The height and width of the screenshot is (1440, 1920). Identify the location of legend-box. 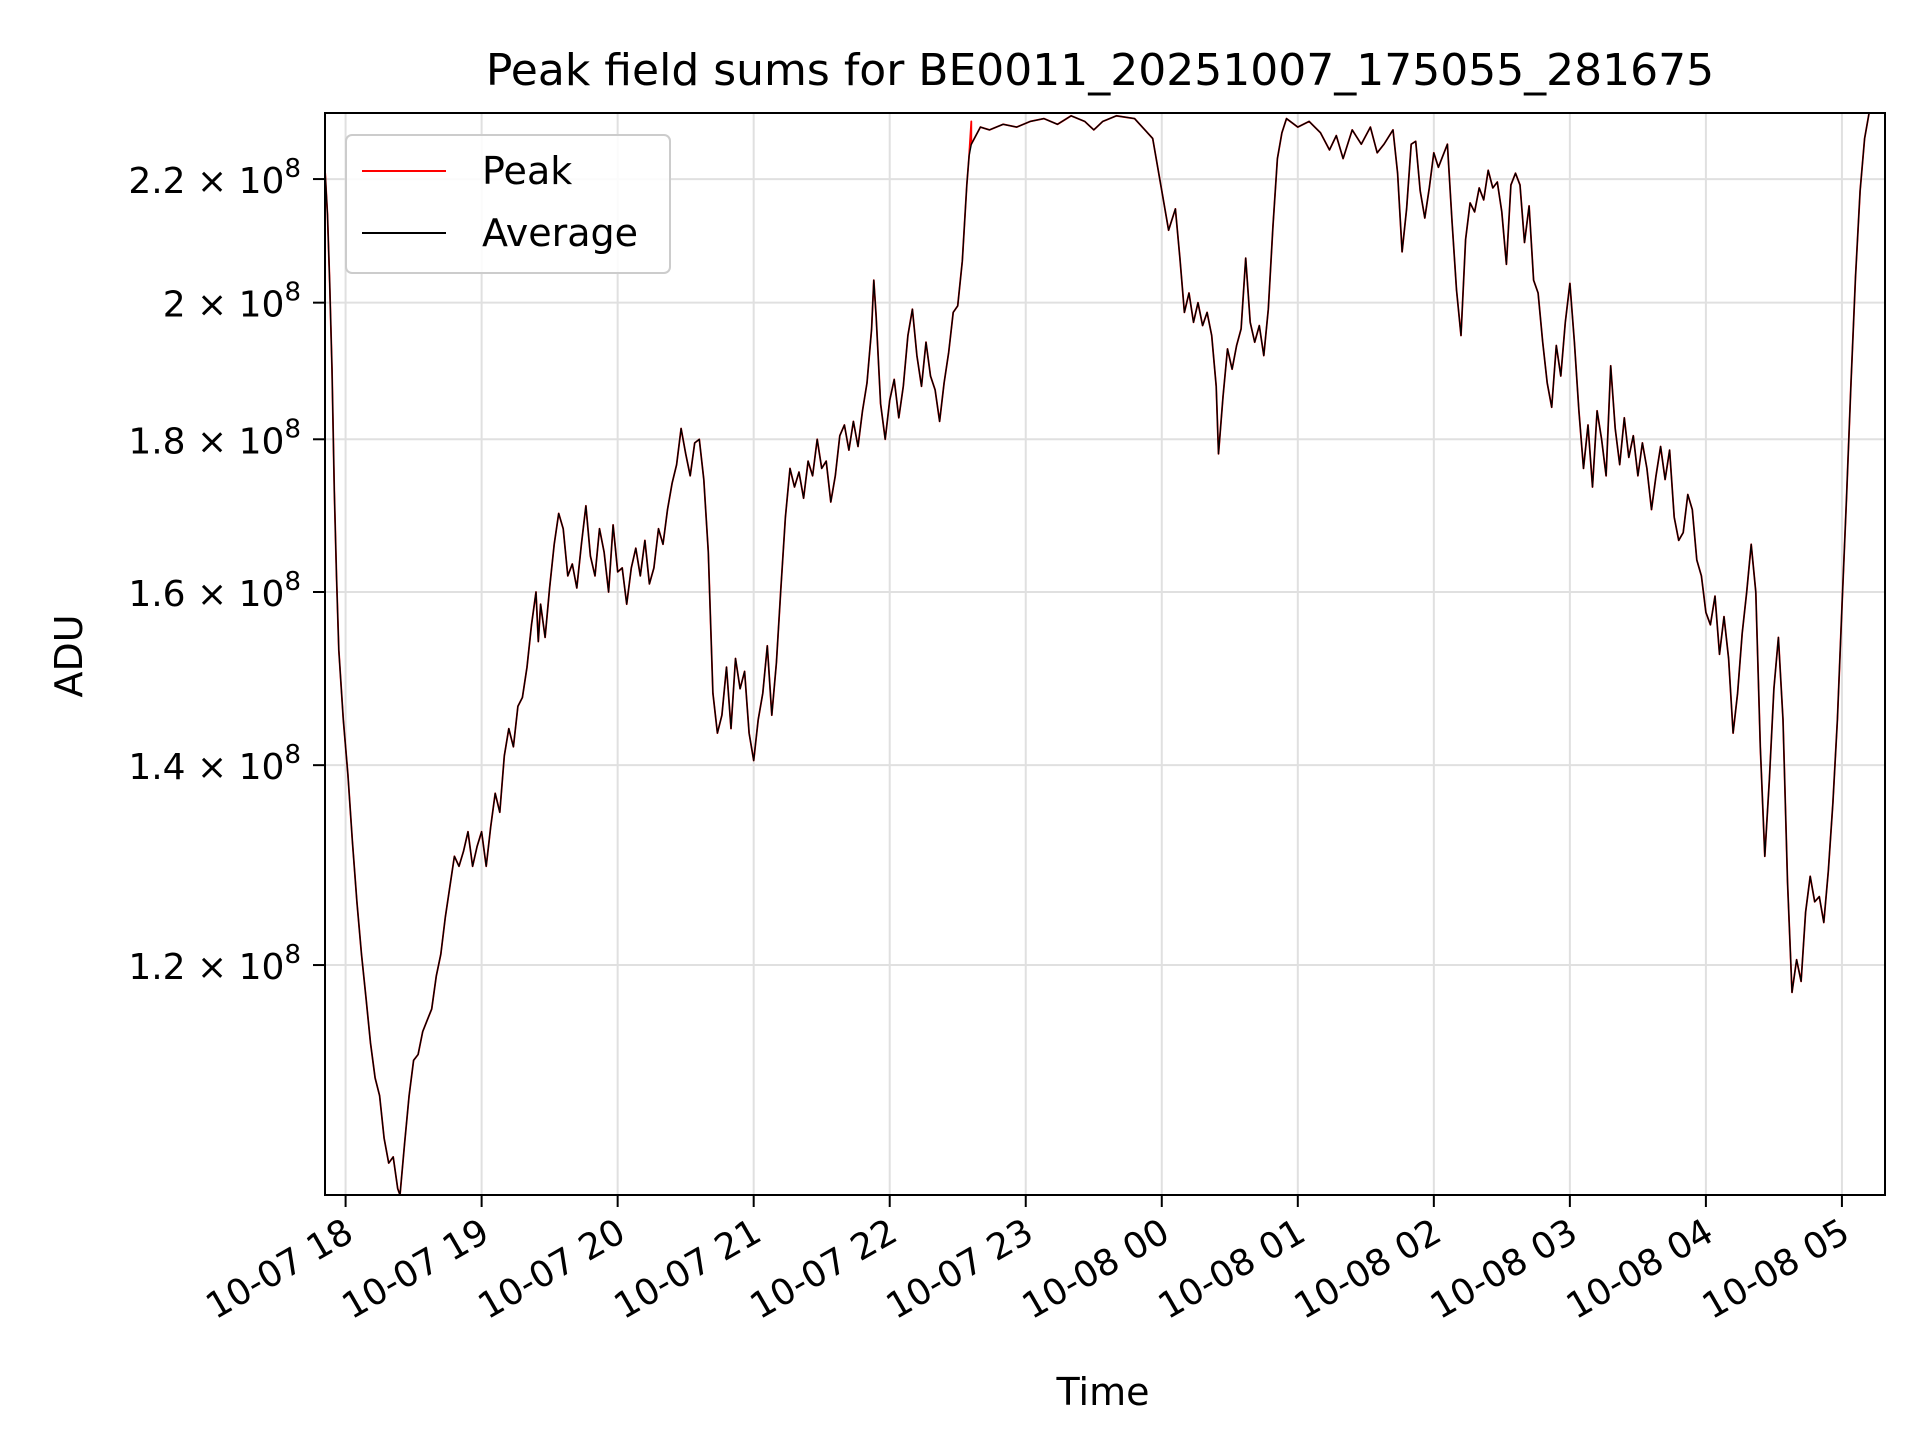
(508, 204).